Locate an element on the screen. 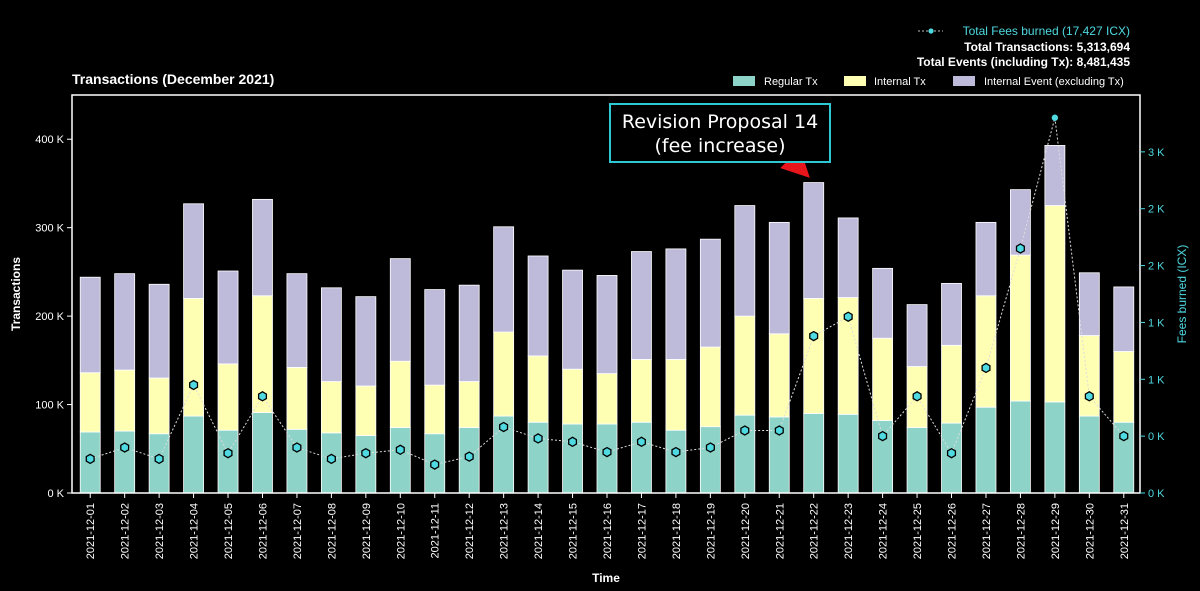 This screenshot has height=591, width=1200. fee-legend: Total Fees burned (17,427 ICX) is located at coordinates (1024, 31).